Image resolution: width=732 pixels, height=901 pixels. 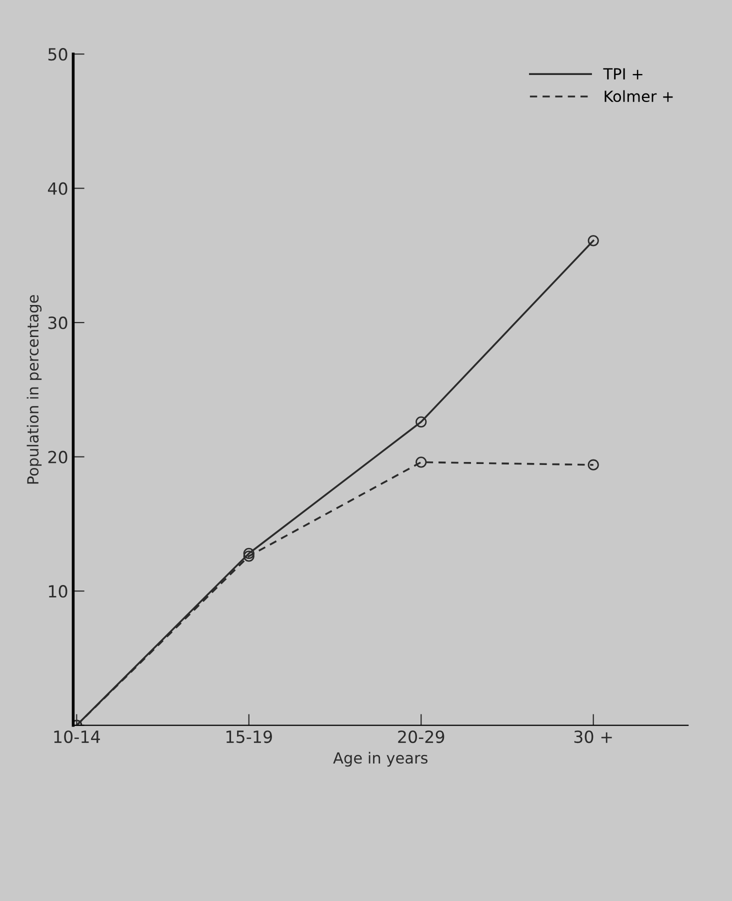 I want to click on y-axis-title: Population in percentage, so click(x=34, y=389).